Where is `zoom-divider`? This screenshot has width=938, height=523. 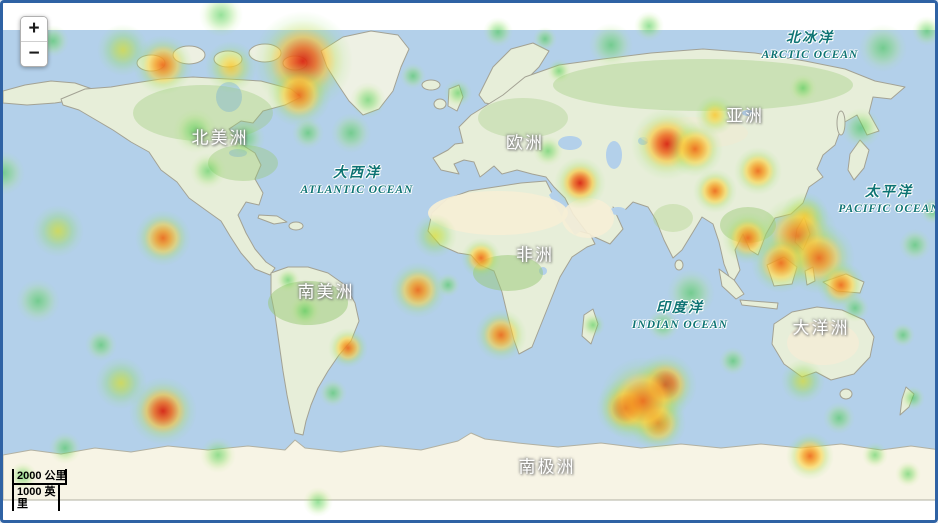
zoom-divider is located at coordinates (34, 41).